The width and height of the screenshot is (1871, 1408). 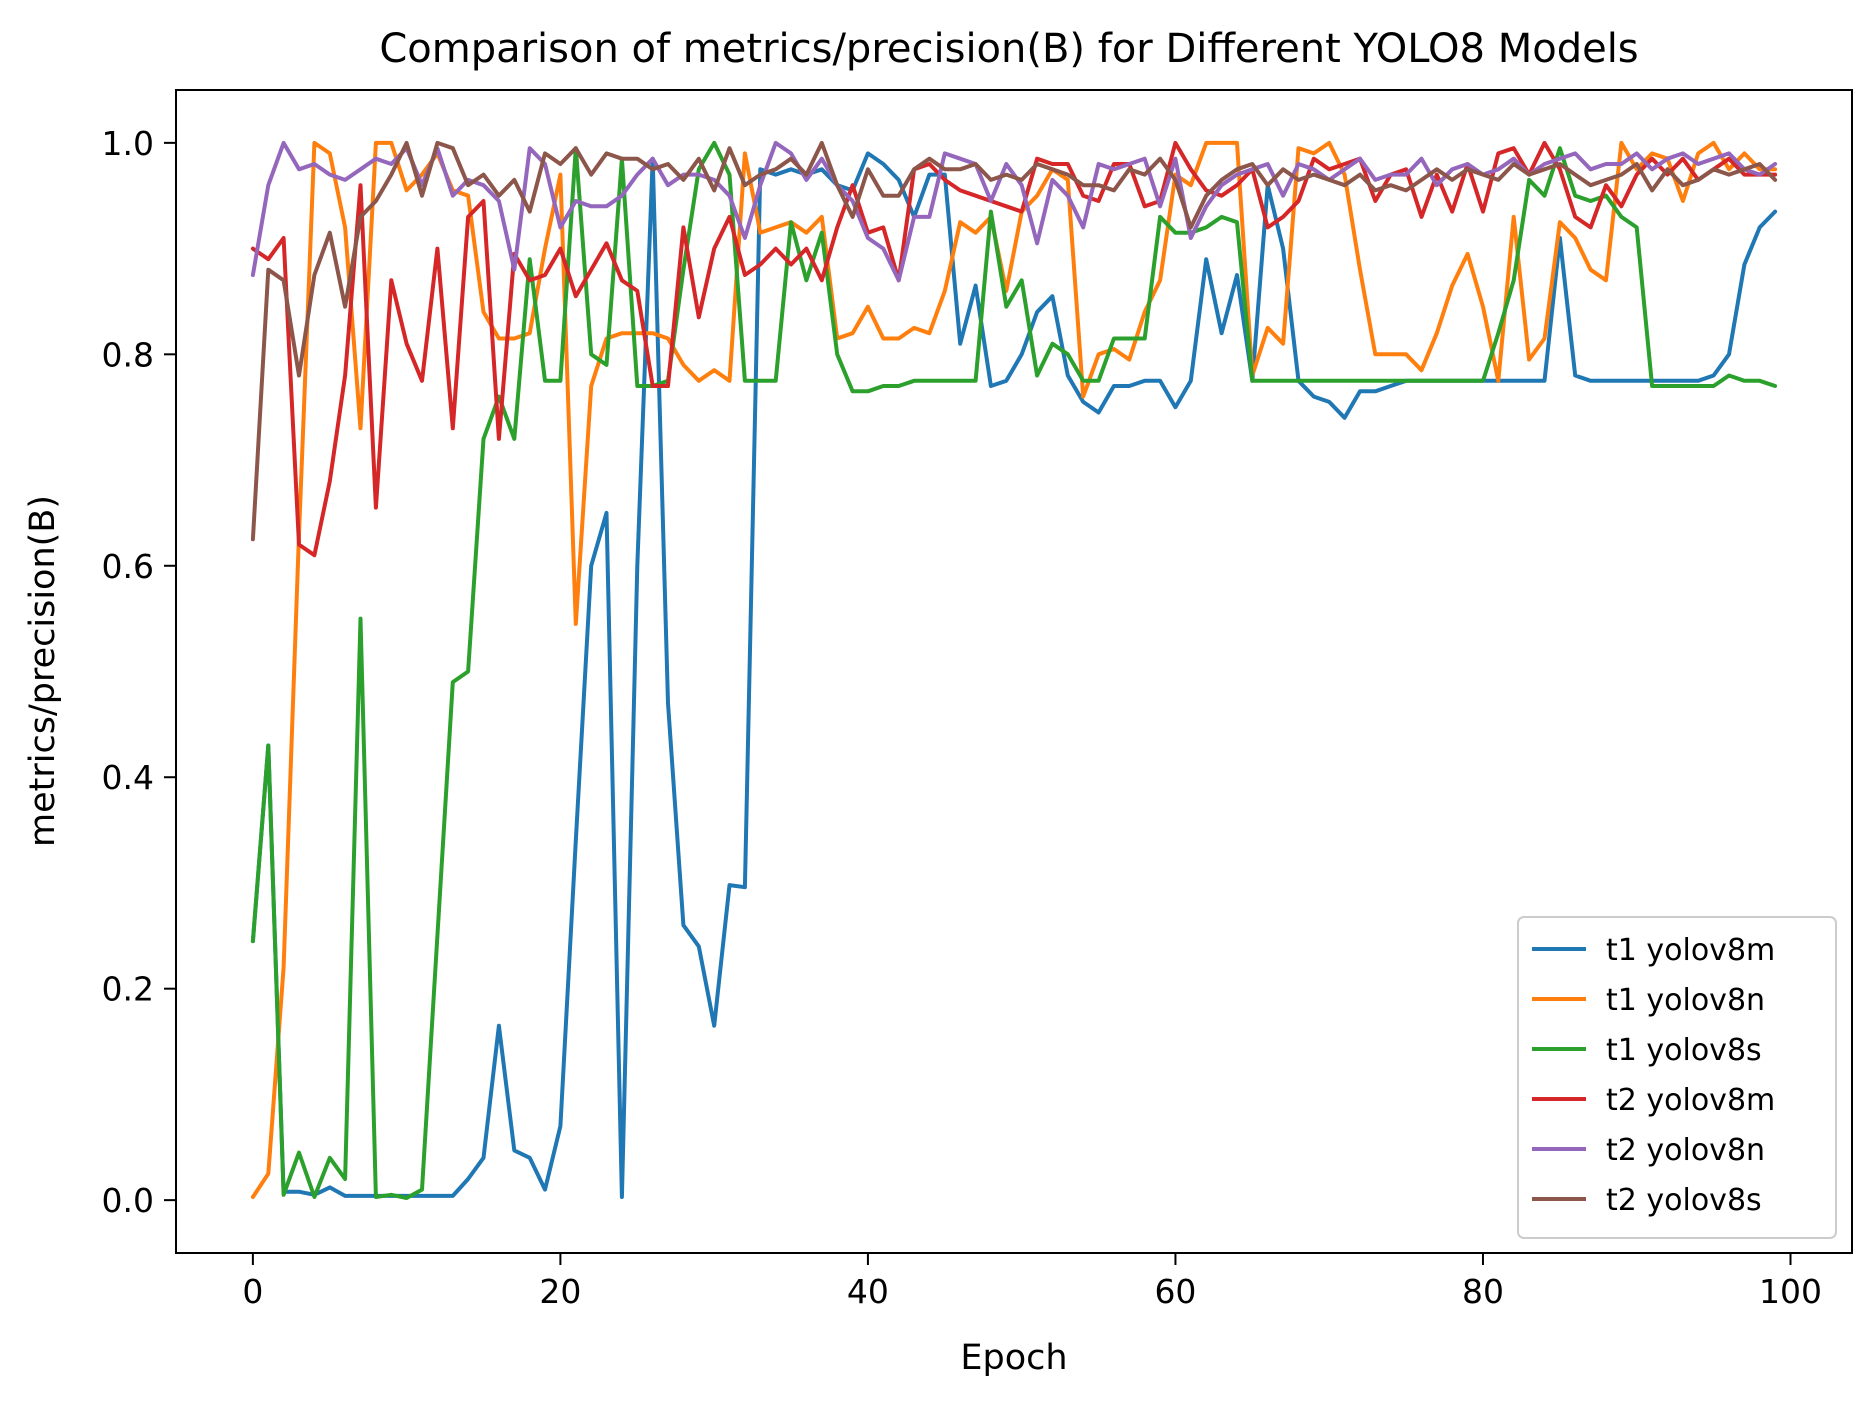 I want to click on legend-label: t1 yolov8s, so click(x=1684, y=1050).